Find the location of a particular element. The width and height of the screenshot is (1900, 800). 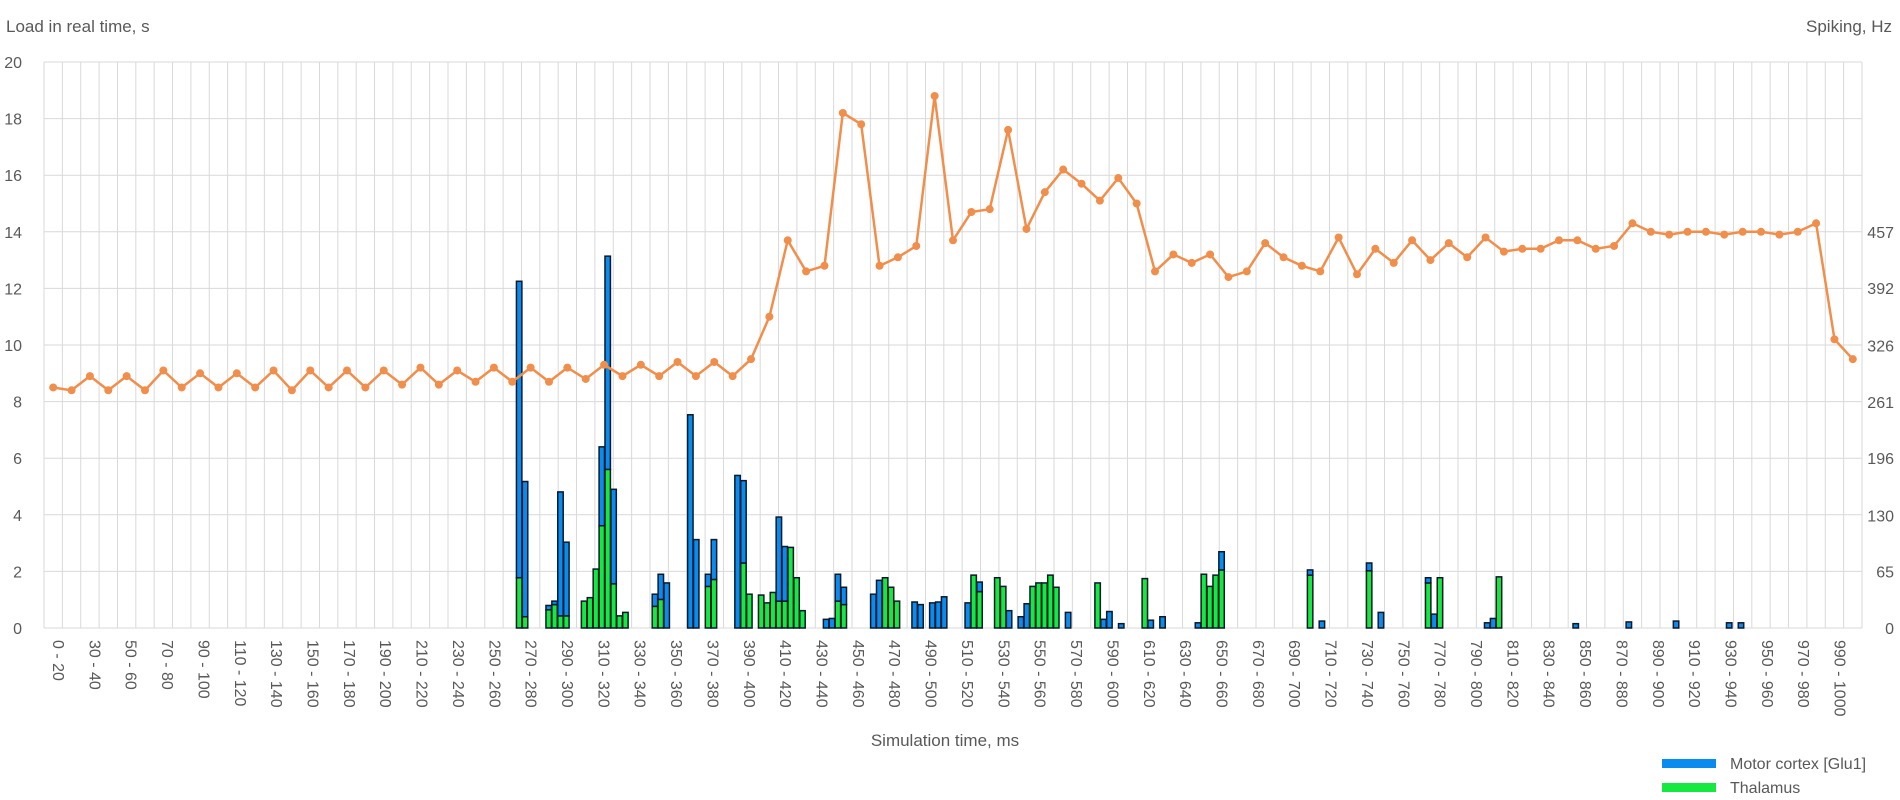

x-tick-label: 310 - 320 is located at coordinates (602, 674).